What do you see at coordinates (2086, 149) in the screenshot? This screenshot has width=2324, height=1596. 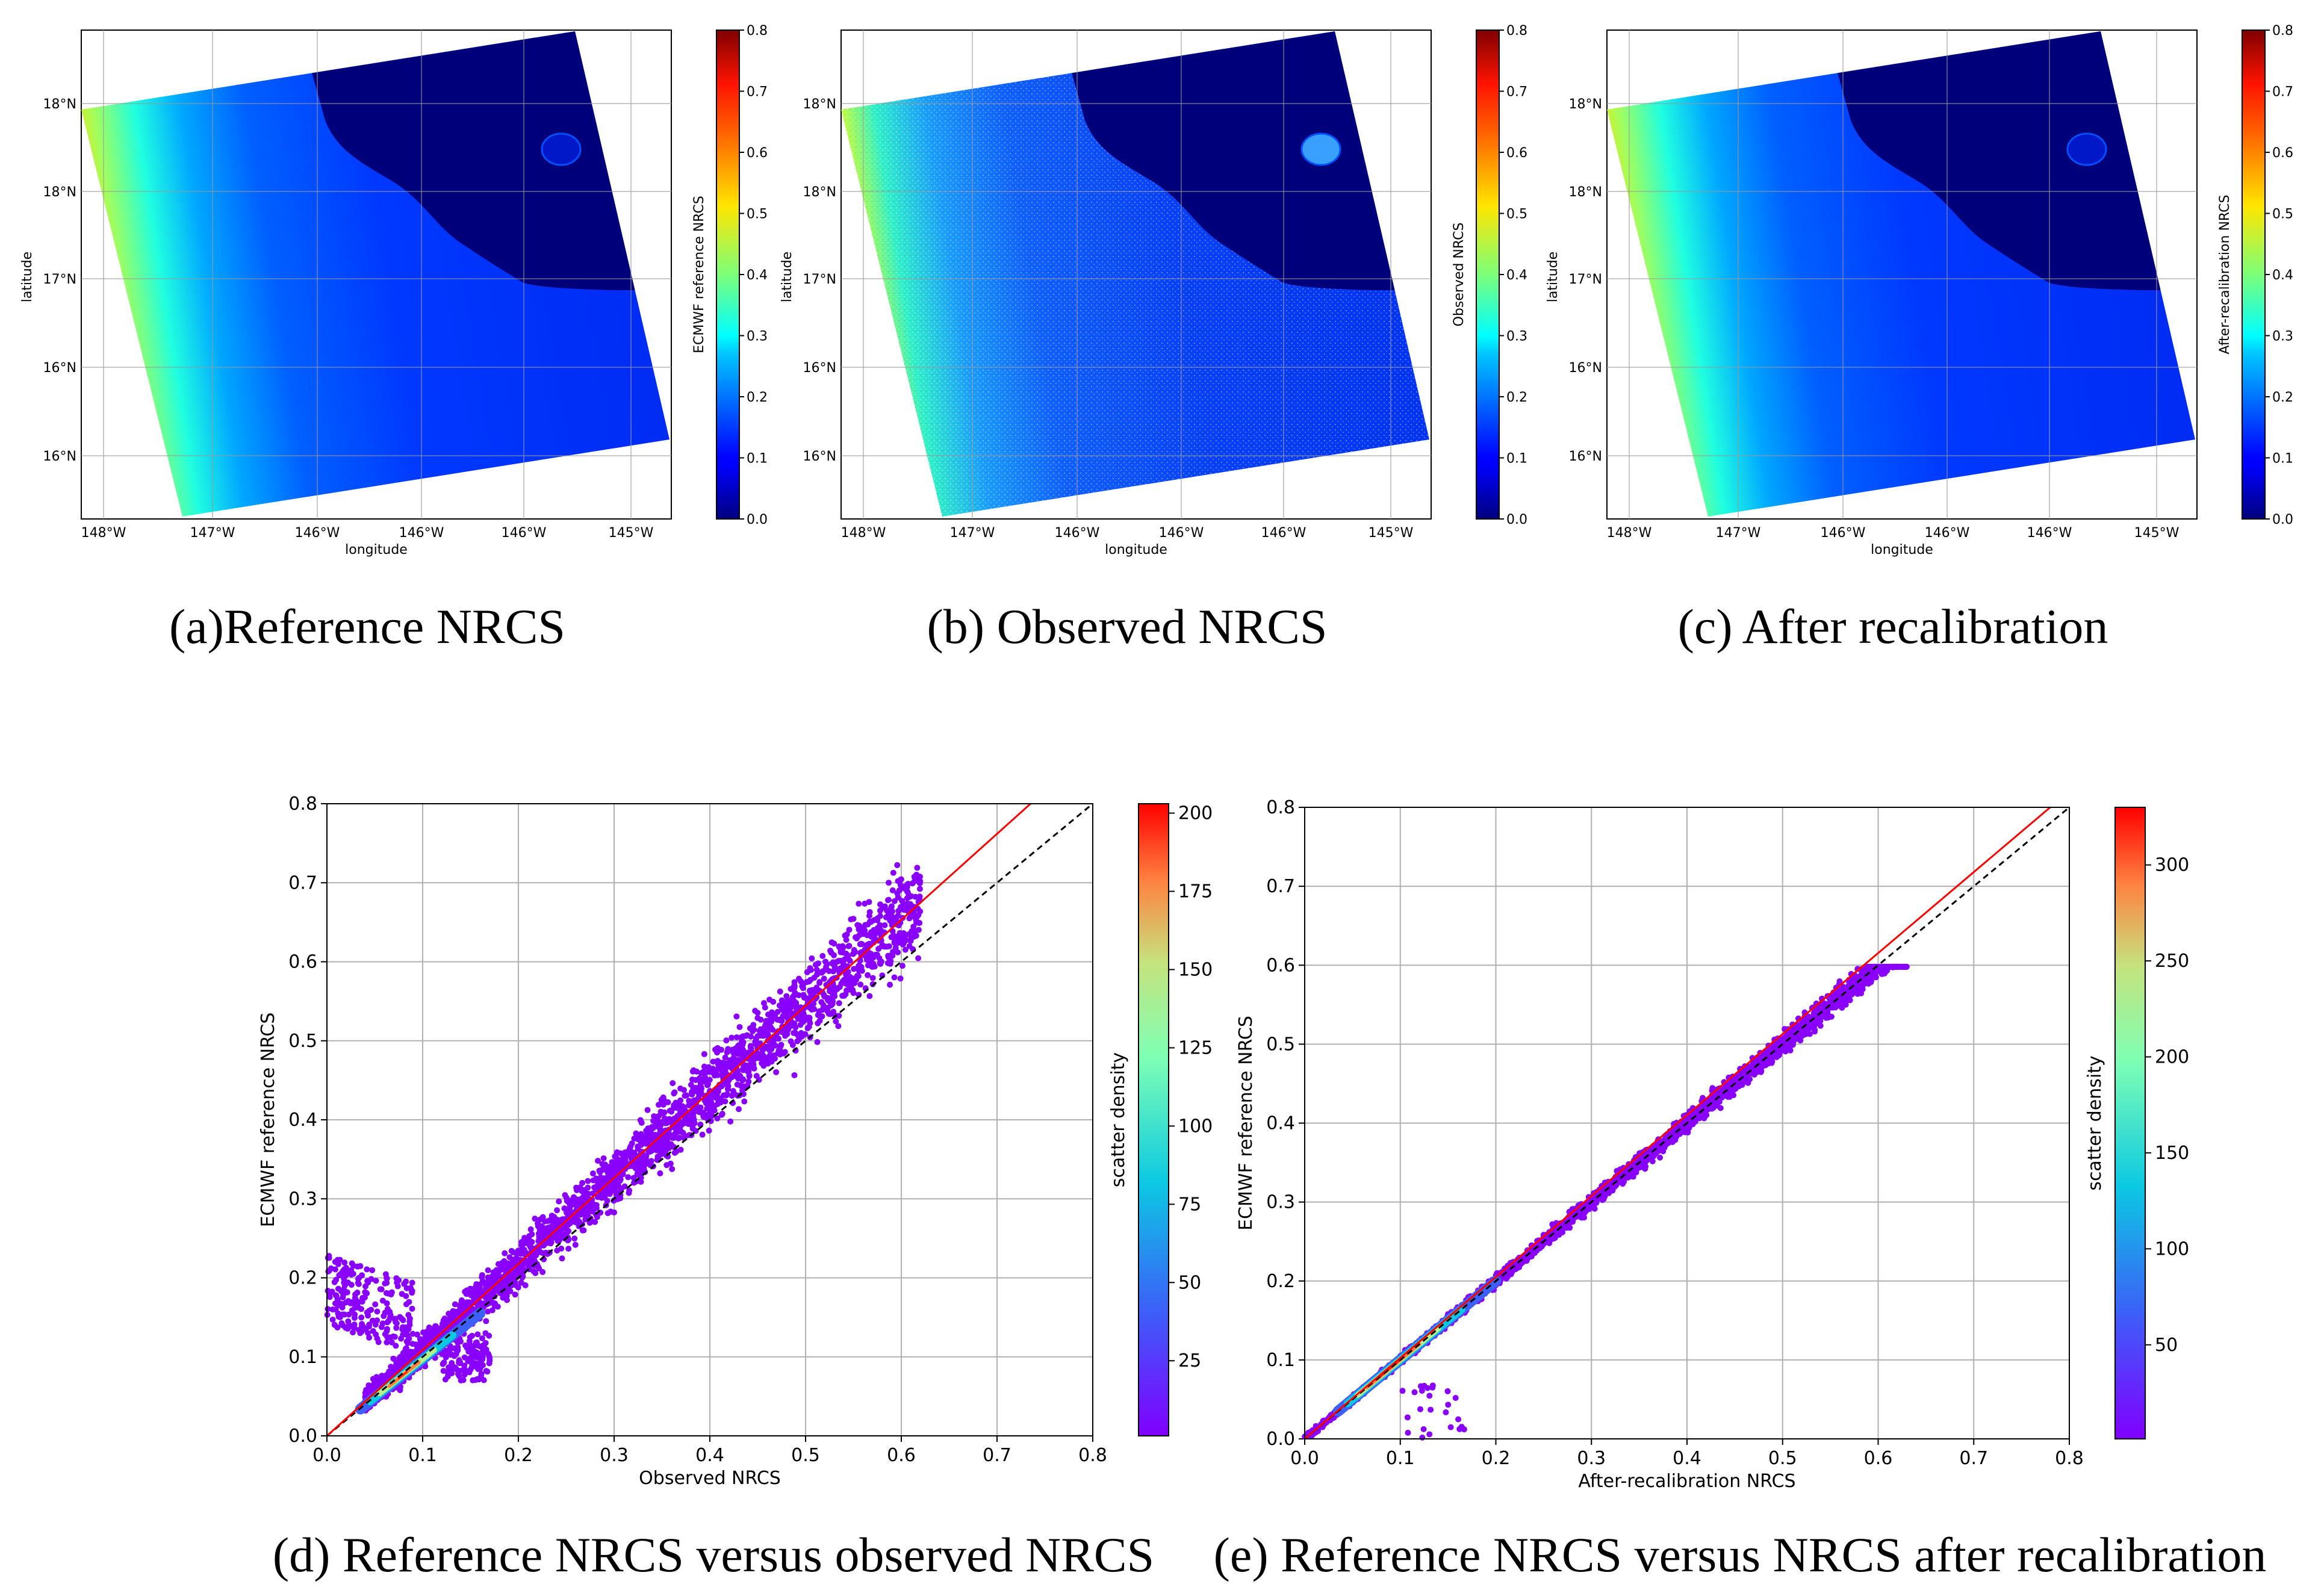 I see `circular-feature` at bounding box center [2086, 149].